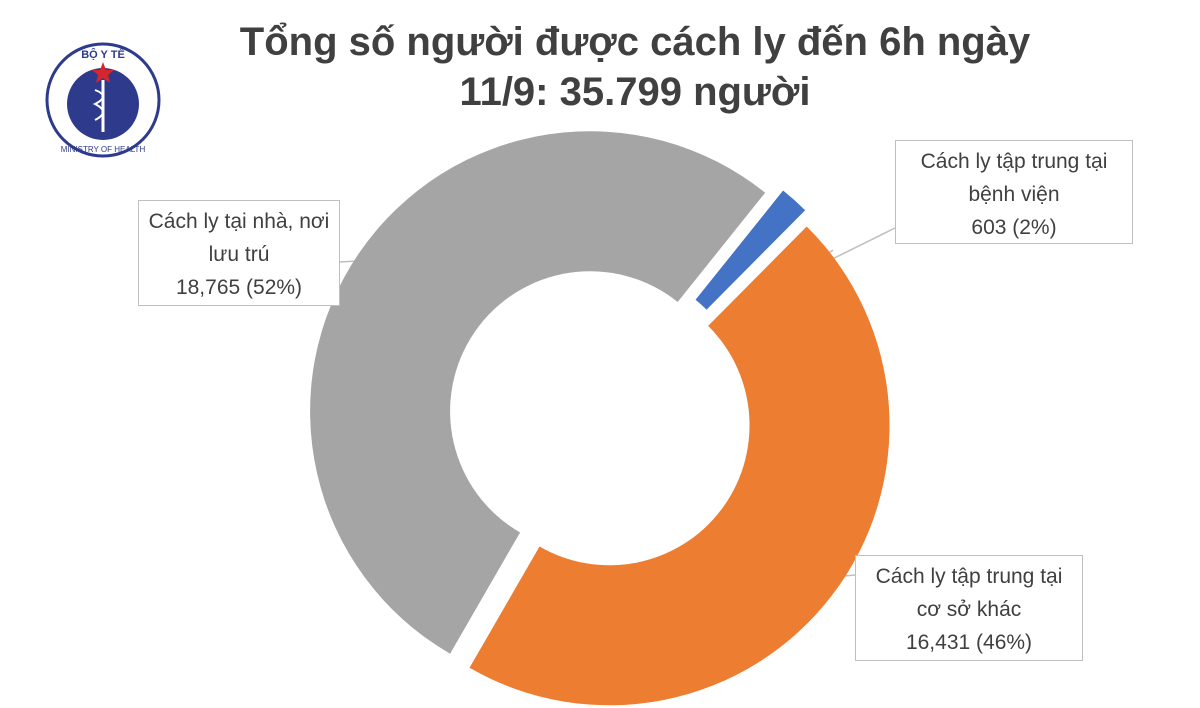 The height and width of the screenshot is (708, 1200). I want to click on logo-snake, so click(98, 105).